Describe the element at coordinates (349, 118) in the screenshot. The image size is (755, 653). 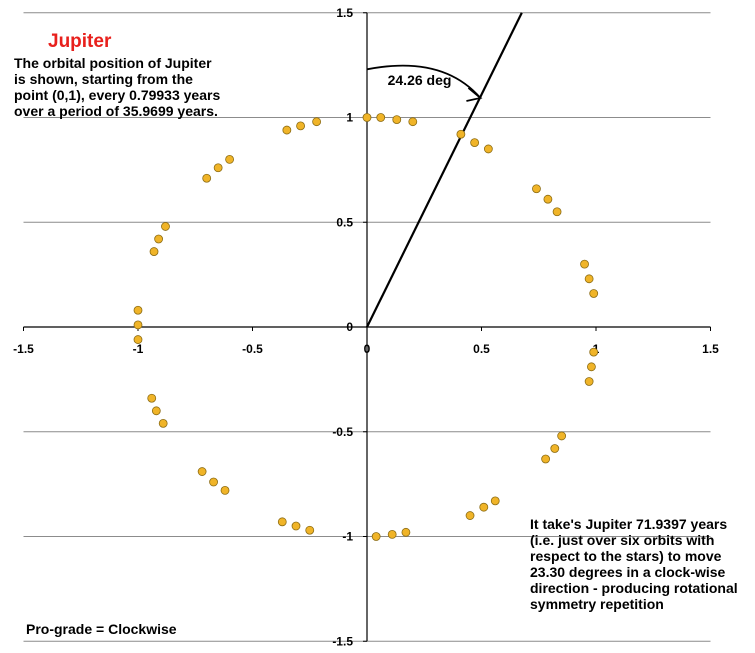
I see `y-tick-label: 1` at that location.